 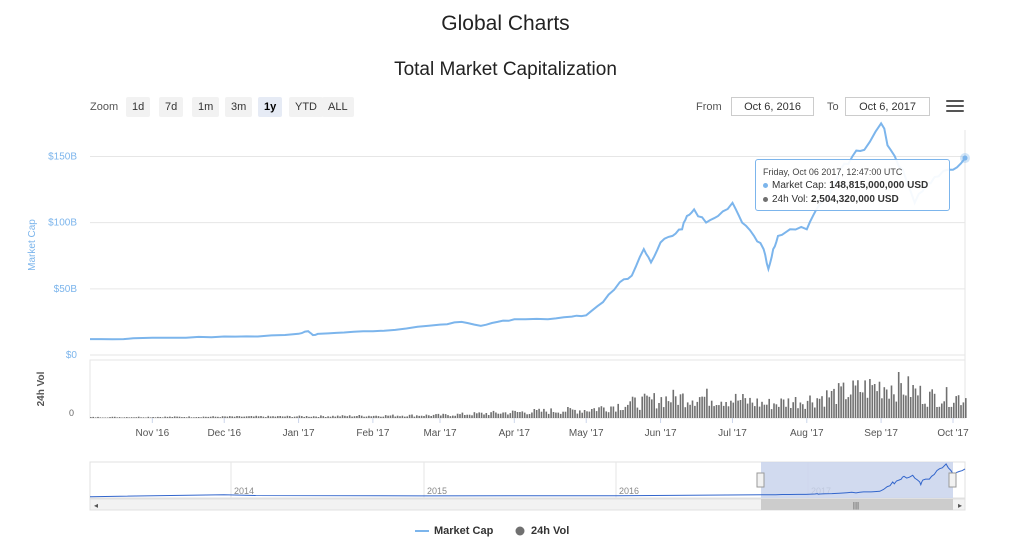 What do you see at coordinates (372, 433) in the screenshot?
I see `x-tick-label: Feb '17` at bounding box center [372, 433].